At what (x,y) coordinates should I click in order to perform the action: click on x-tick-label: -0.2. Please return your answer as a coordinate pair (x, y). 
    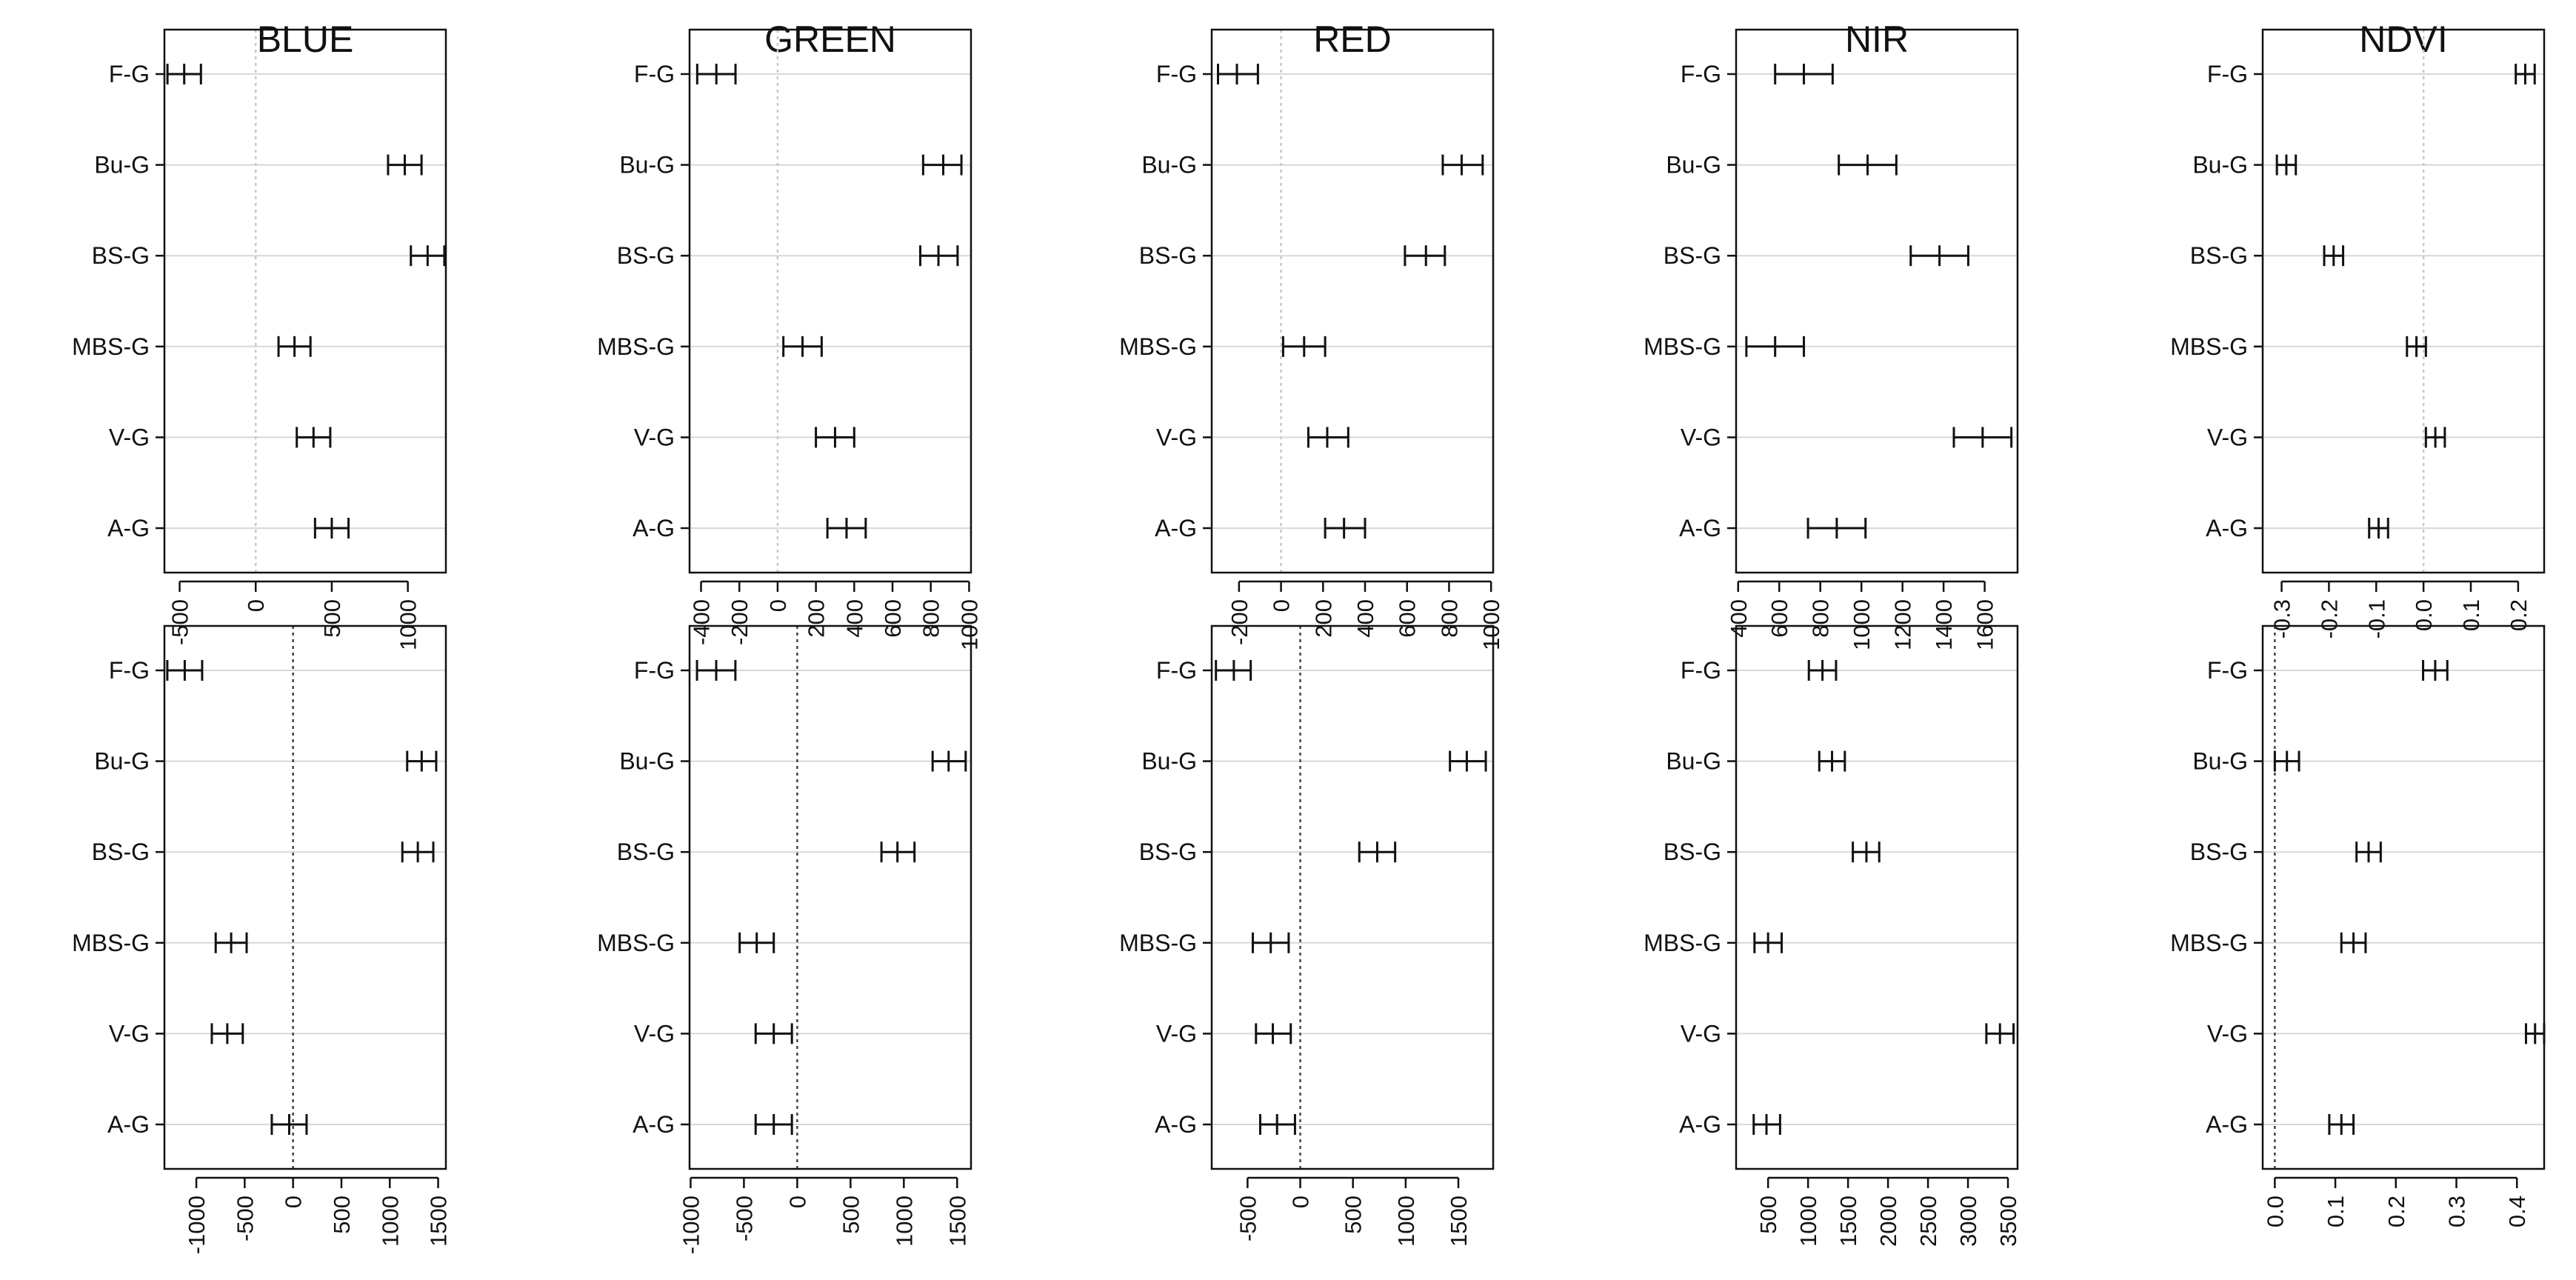
    Looking at the image, I should click on (2329, 619).